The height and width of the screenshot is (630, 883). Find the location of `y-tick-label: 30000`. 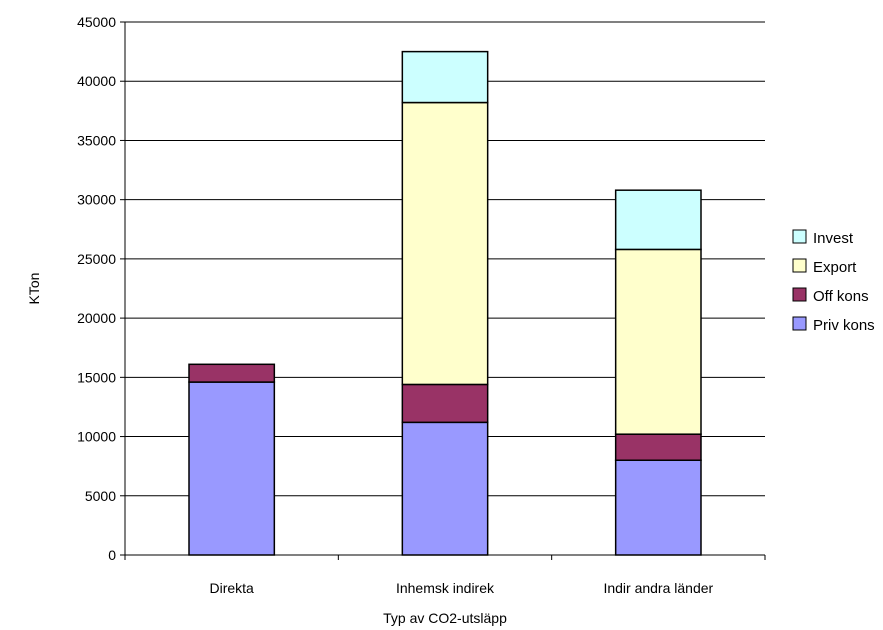

y-tick-label: 30000 is located at coordinates (96, 200).